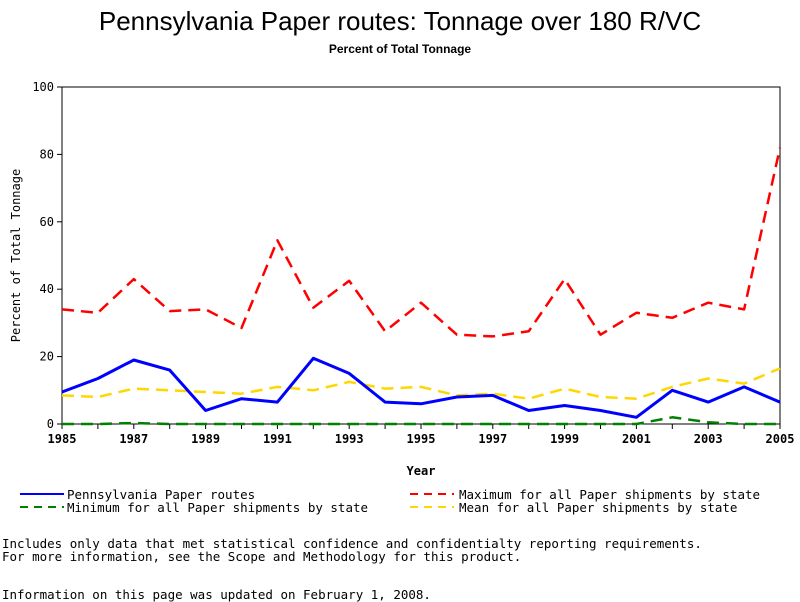 The height and width of the screenshot is (602, 800). What do you see at coordinates (47, 289) in the screenshot?
I see `y-tick-label: 40` at bounding box center [47, 289].